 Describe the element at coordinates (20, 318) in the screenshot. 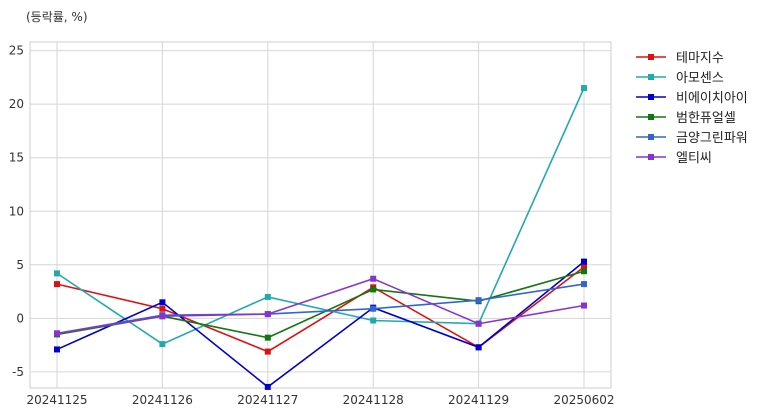

I see `y-tick-label: 0` at that location.